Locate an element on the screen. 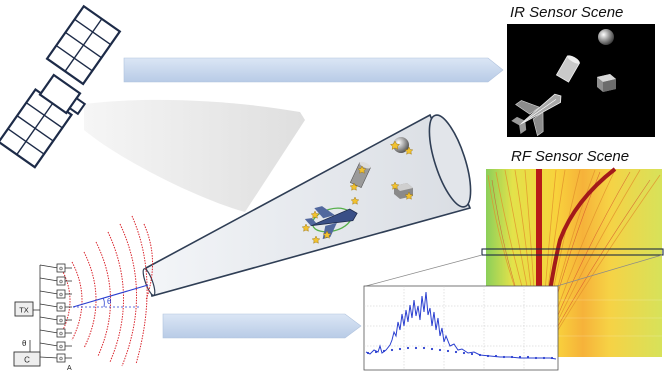 This screenshot has height=376, width=664. spectrum-trace is located at coordinates (461, 325).